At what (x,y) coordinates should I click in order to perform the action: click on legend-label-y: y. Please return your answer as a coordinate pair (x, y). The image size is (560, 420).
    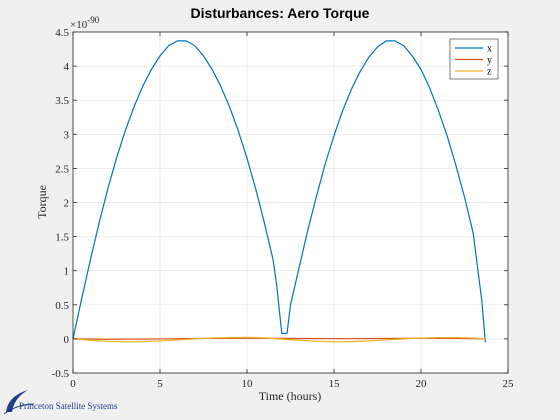
    Looking at the image, I should click on (489, 60).